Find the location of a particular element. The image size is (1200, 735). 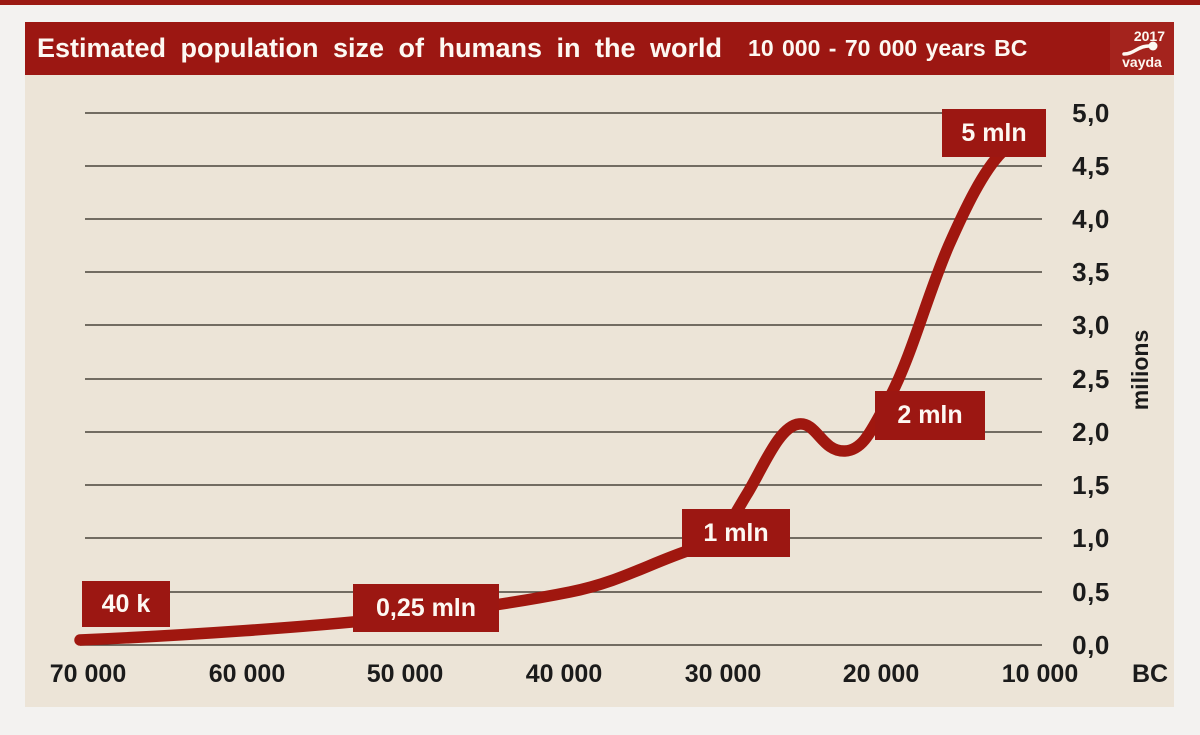

y-tick-5-0: 5,0 is located at coordinates (1091, 113).